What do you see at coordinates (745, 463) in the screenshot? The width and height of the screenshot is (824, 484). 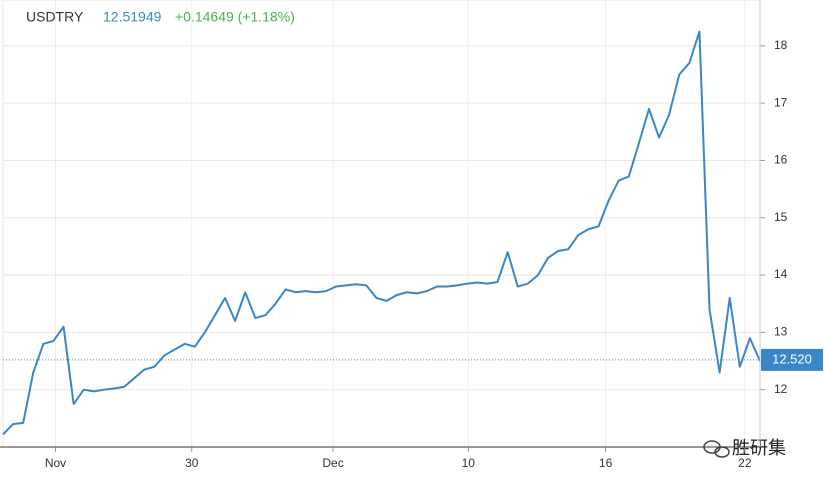 I see `x-tick-label: 22` at bounding box center [745, 463].